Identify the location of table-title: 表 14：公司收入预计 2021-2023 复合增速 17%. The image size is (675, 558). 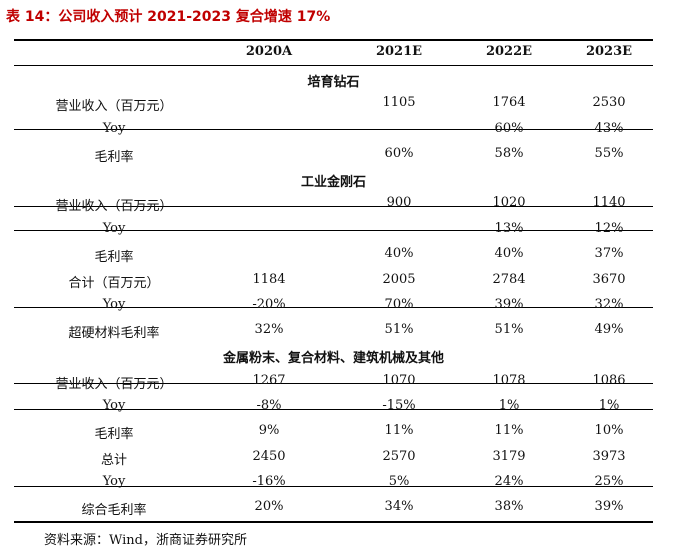
(168, 17).